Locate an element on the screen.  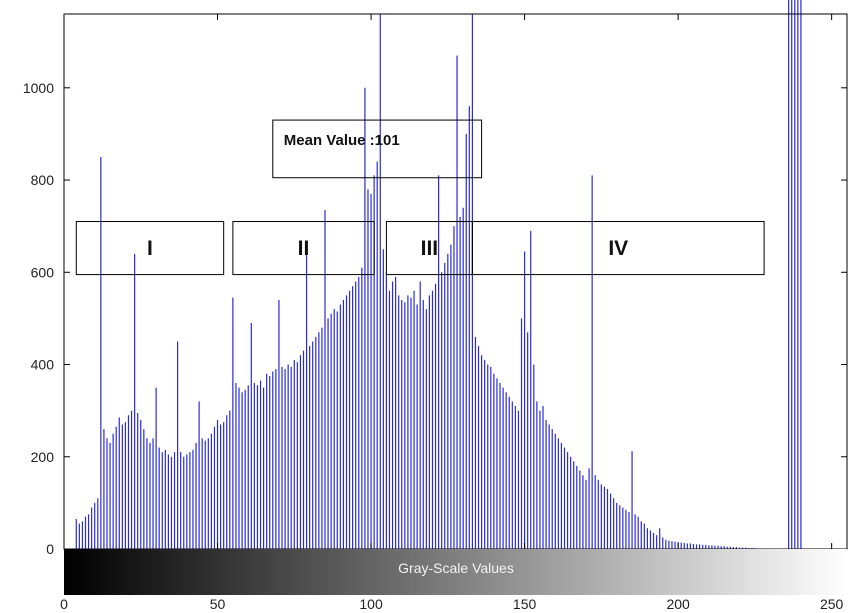
region-label: IV is located at coordinates (618, 248).